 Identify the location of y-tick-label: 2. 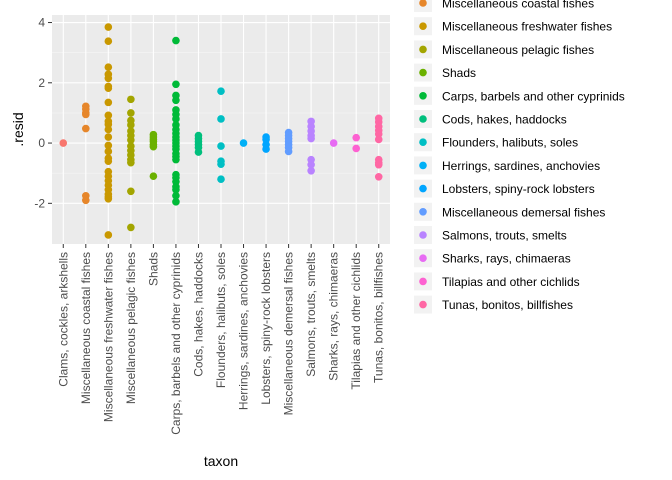
(41, 83).